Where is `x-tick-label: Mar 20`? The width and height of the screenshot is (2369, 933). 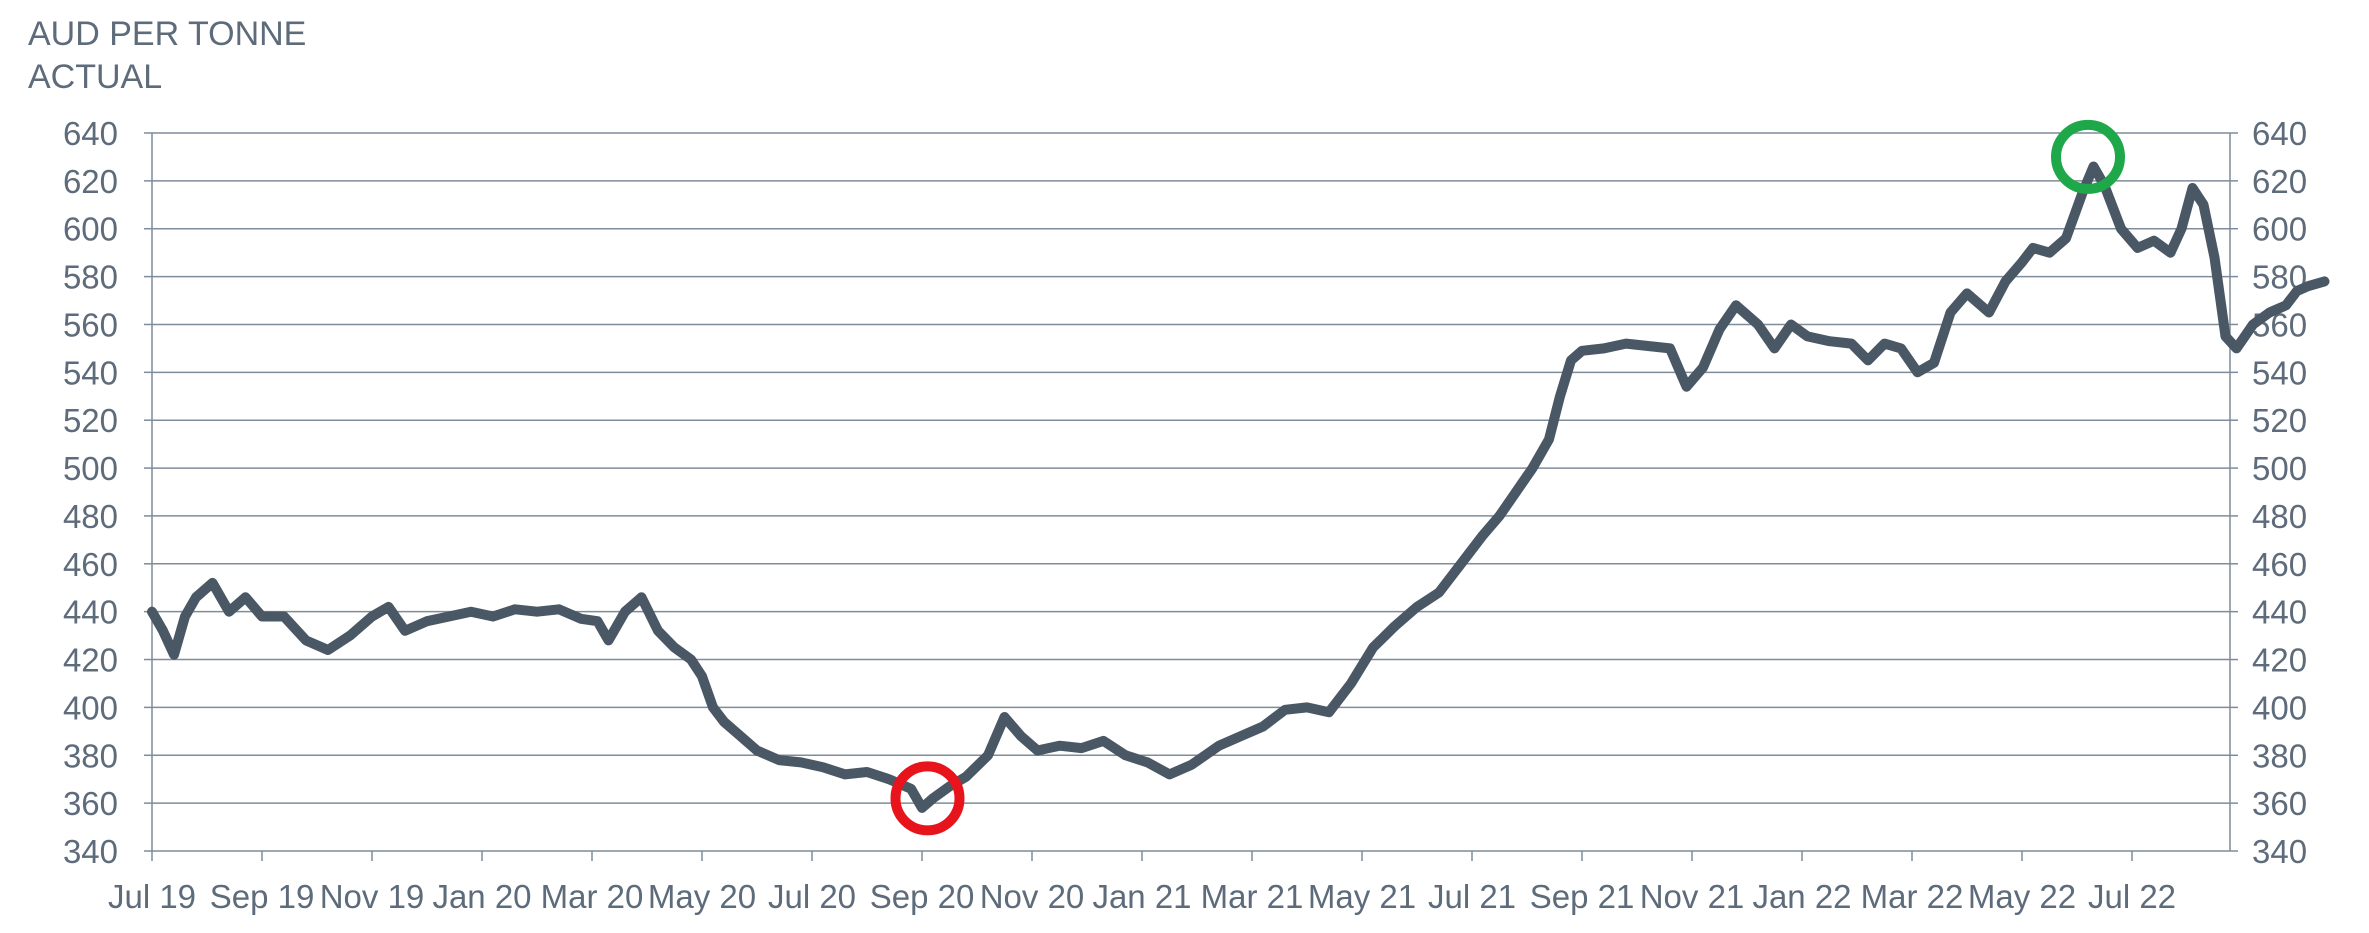
x-tick-label: Mar 20 is located at coordinates (592, 896).